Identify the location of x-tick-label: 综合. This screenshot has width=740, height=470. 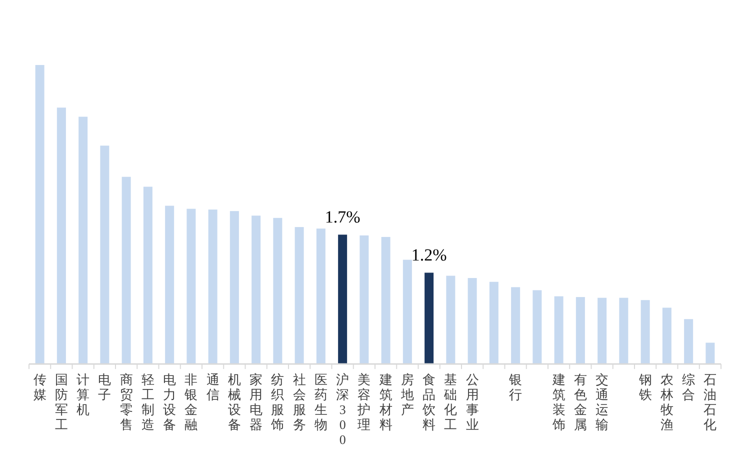
(689, 387).